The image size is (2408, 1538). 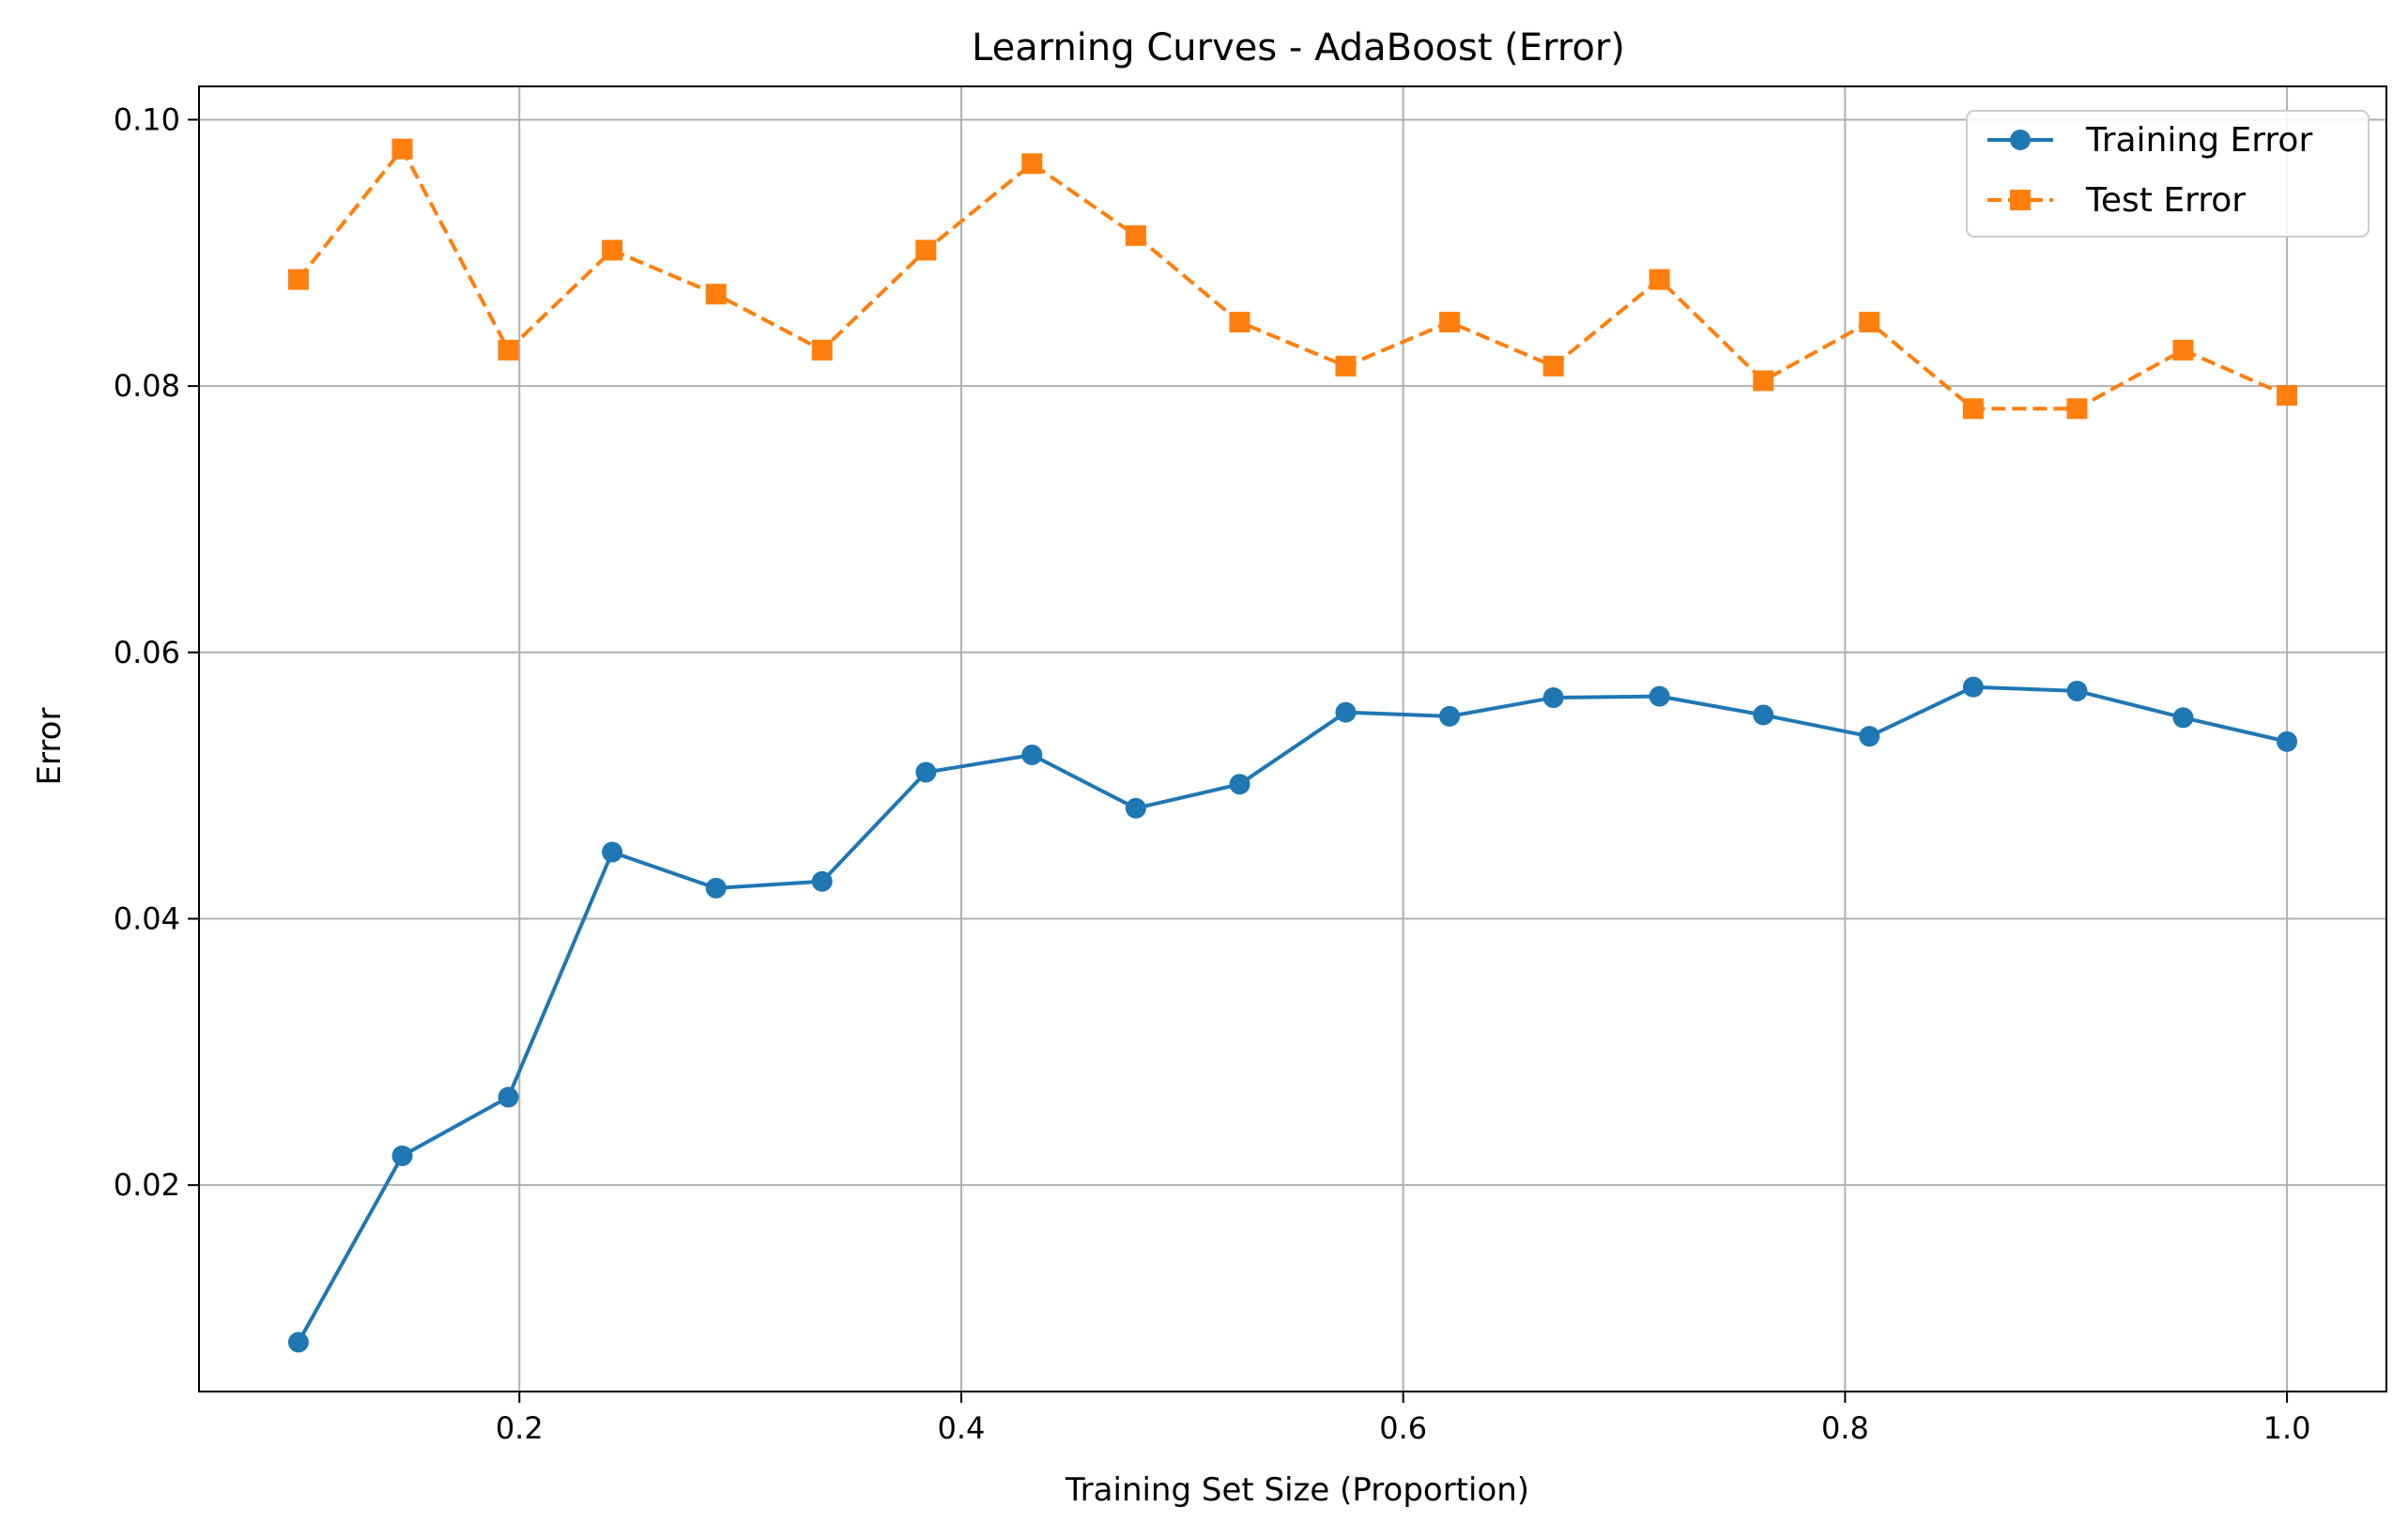 I want to click on legend-marker-test-error, so click(x=2020, y=200).